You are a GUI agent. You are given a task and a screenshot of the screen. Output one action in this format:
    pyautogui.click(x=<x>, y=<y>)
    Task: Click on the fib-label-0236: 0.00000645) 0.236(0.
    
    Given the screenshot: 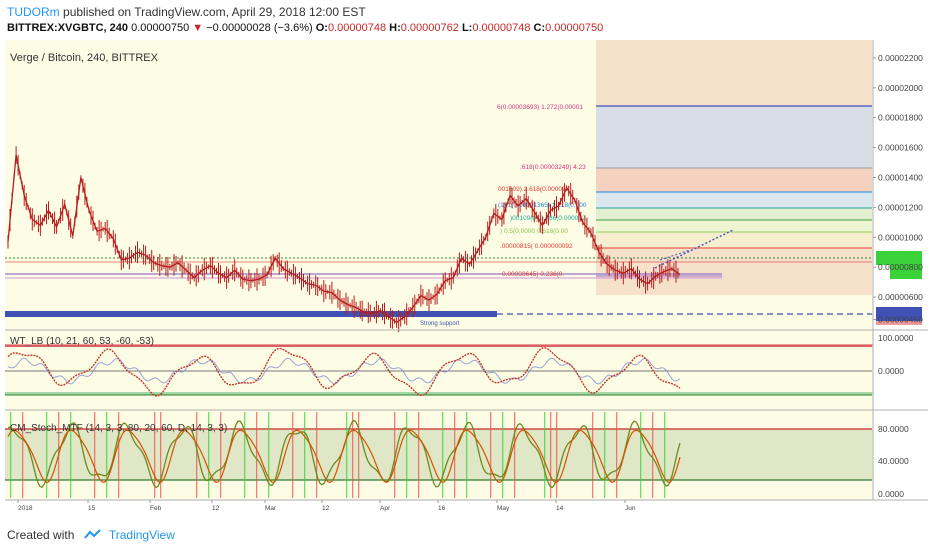 What is the action you would take?
    pyautogui.click(x=533, y=274)
    